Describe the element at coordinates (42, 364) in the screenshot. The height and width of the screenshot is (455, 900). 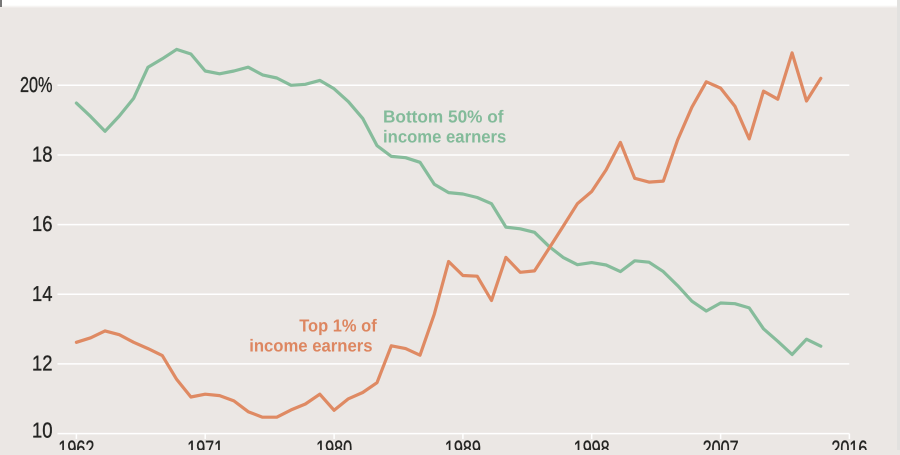
I see `svg-text: 12` at that location.